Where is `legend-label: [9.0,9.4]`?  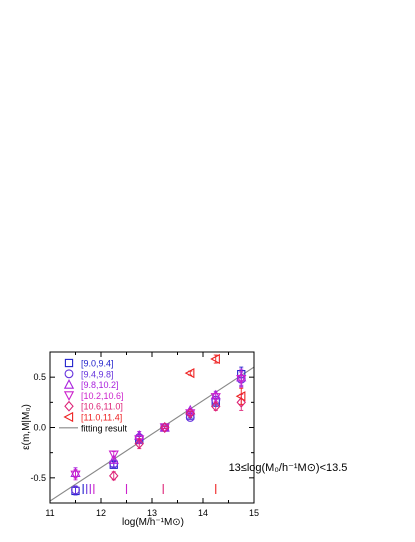 legend-label: [9.0,9.4] is located at coordinates (97, 364).